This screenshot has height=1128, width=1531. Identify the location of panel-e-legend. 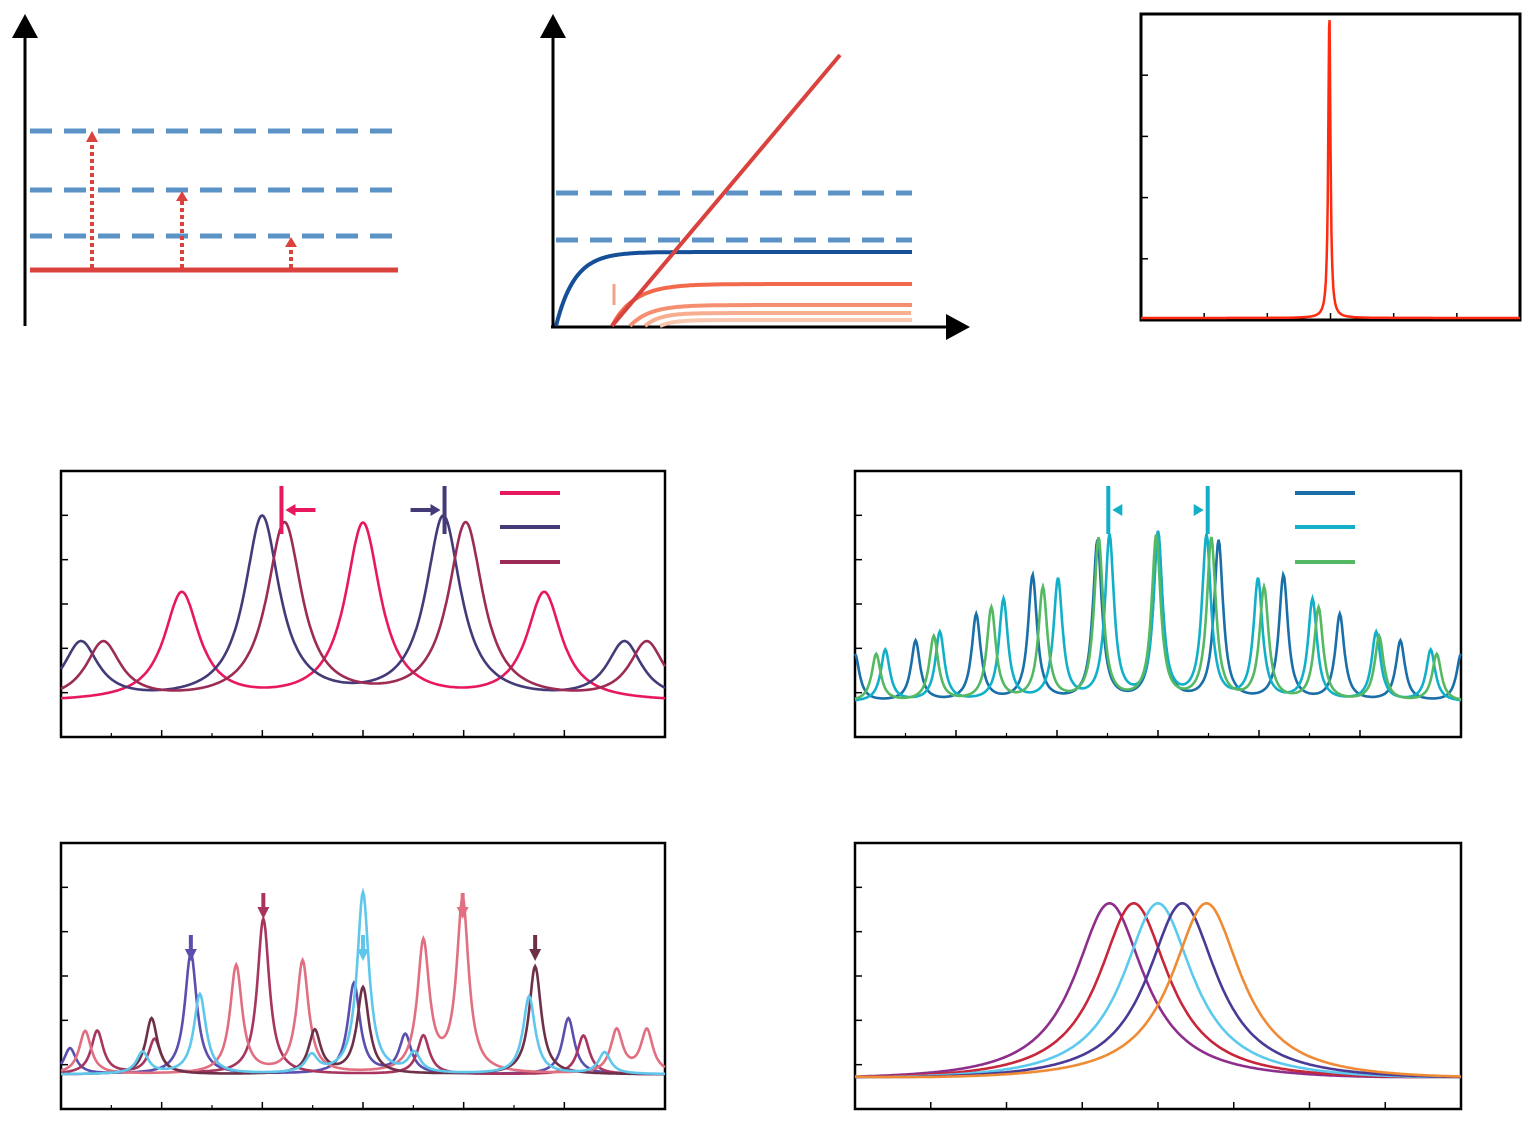
(1325, 527).